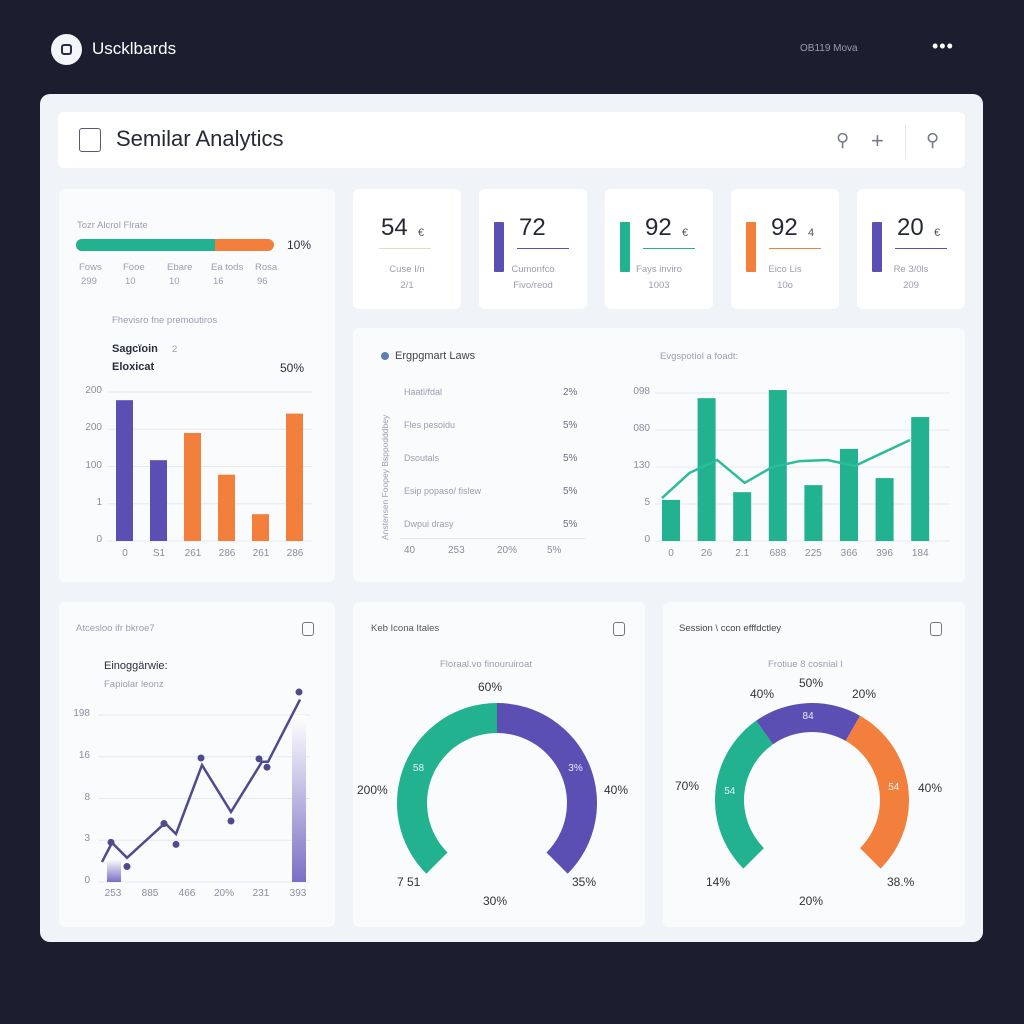  What do you see at coordinates (699, 356) in the screenshot?
I see `engagement-chart-title: Evgspotiol a foadt:` at bounding box center [699, 356].